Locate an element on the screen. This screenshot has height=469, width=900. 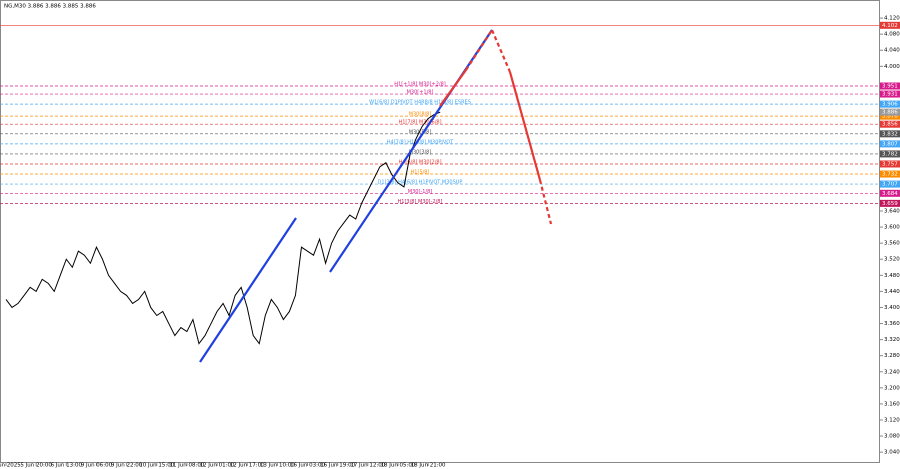
x-tick-label: 16 Jun 03:00 is located at coordinates (307, 466).